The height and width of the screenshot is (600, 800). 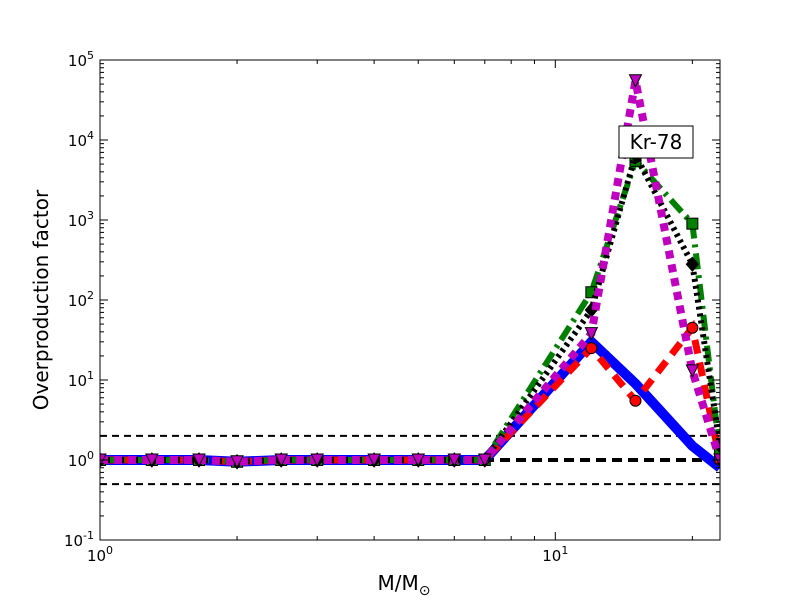 I want to click on x-tick-label: 10¹, so click(x=555, y=554).